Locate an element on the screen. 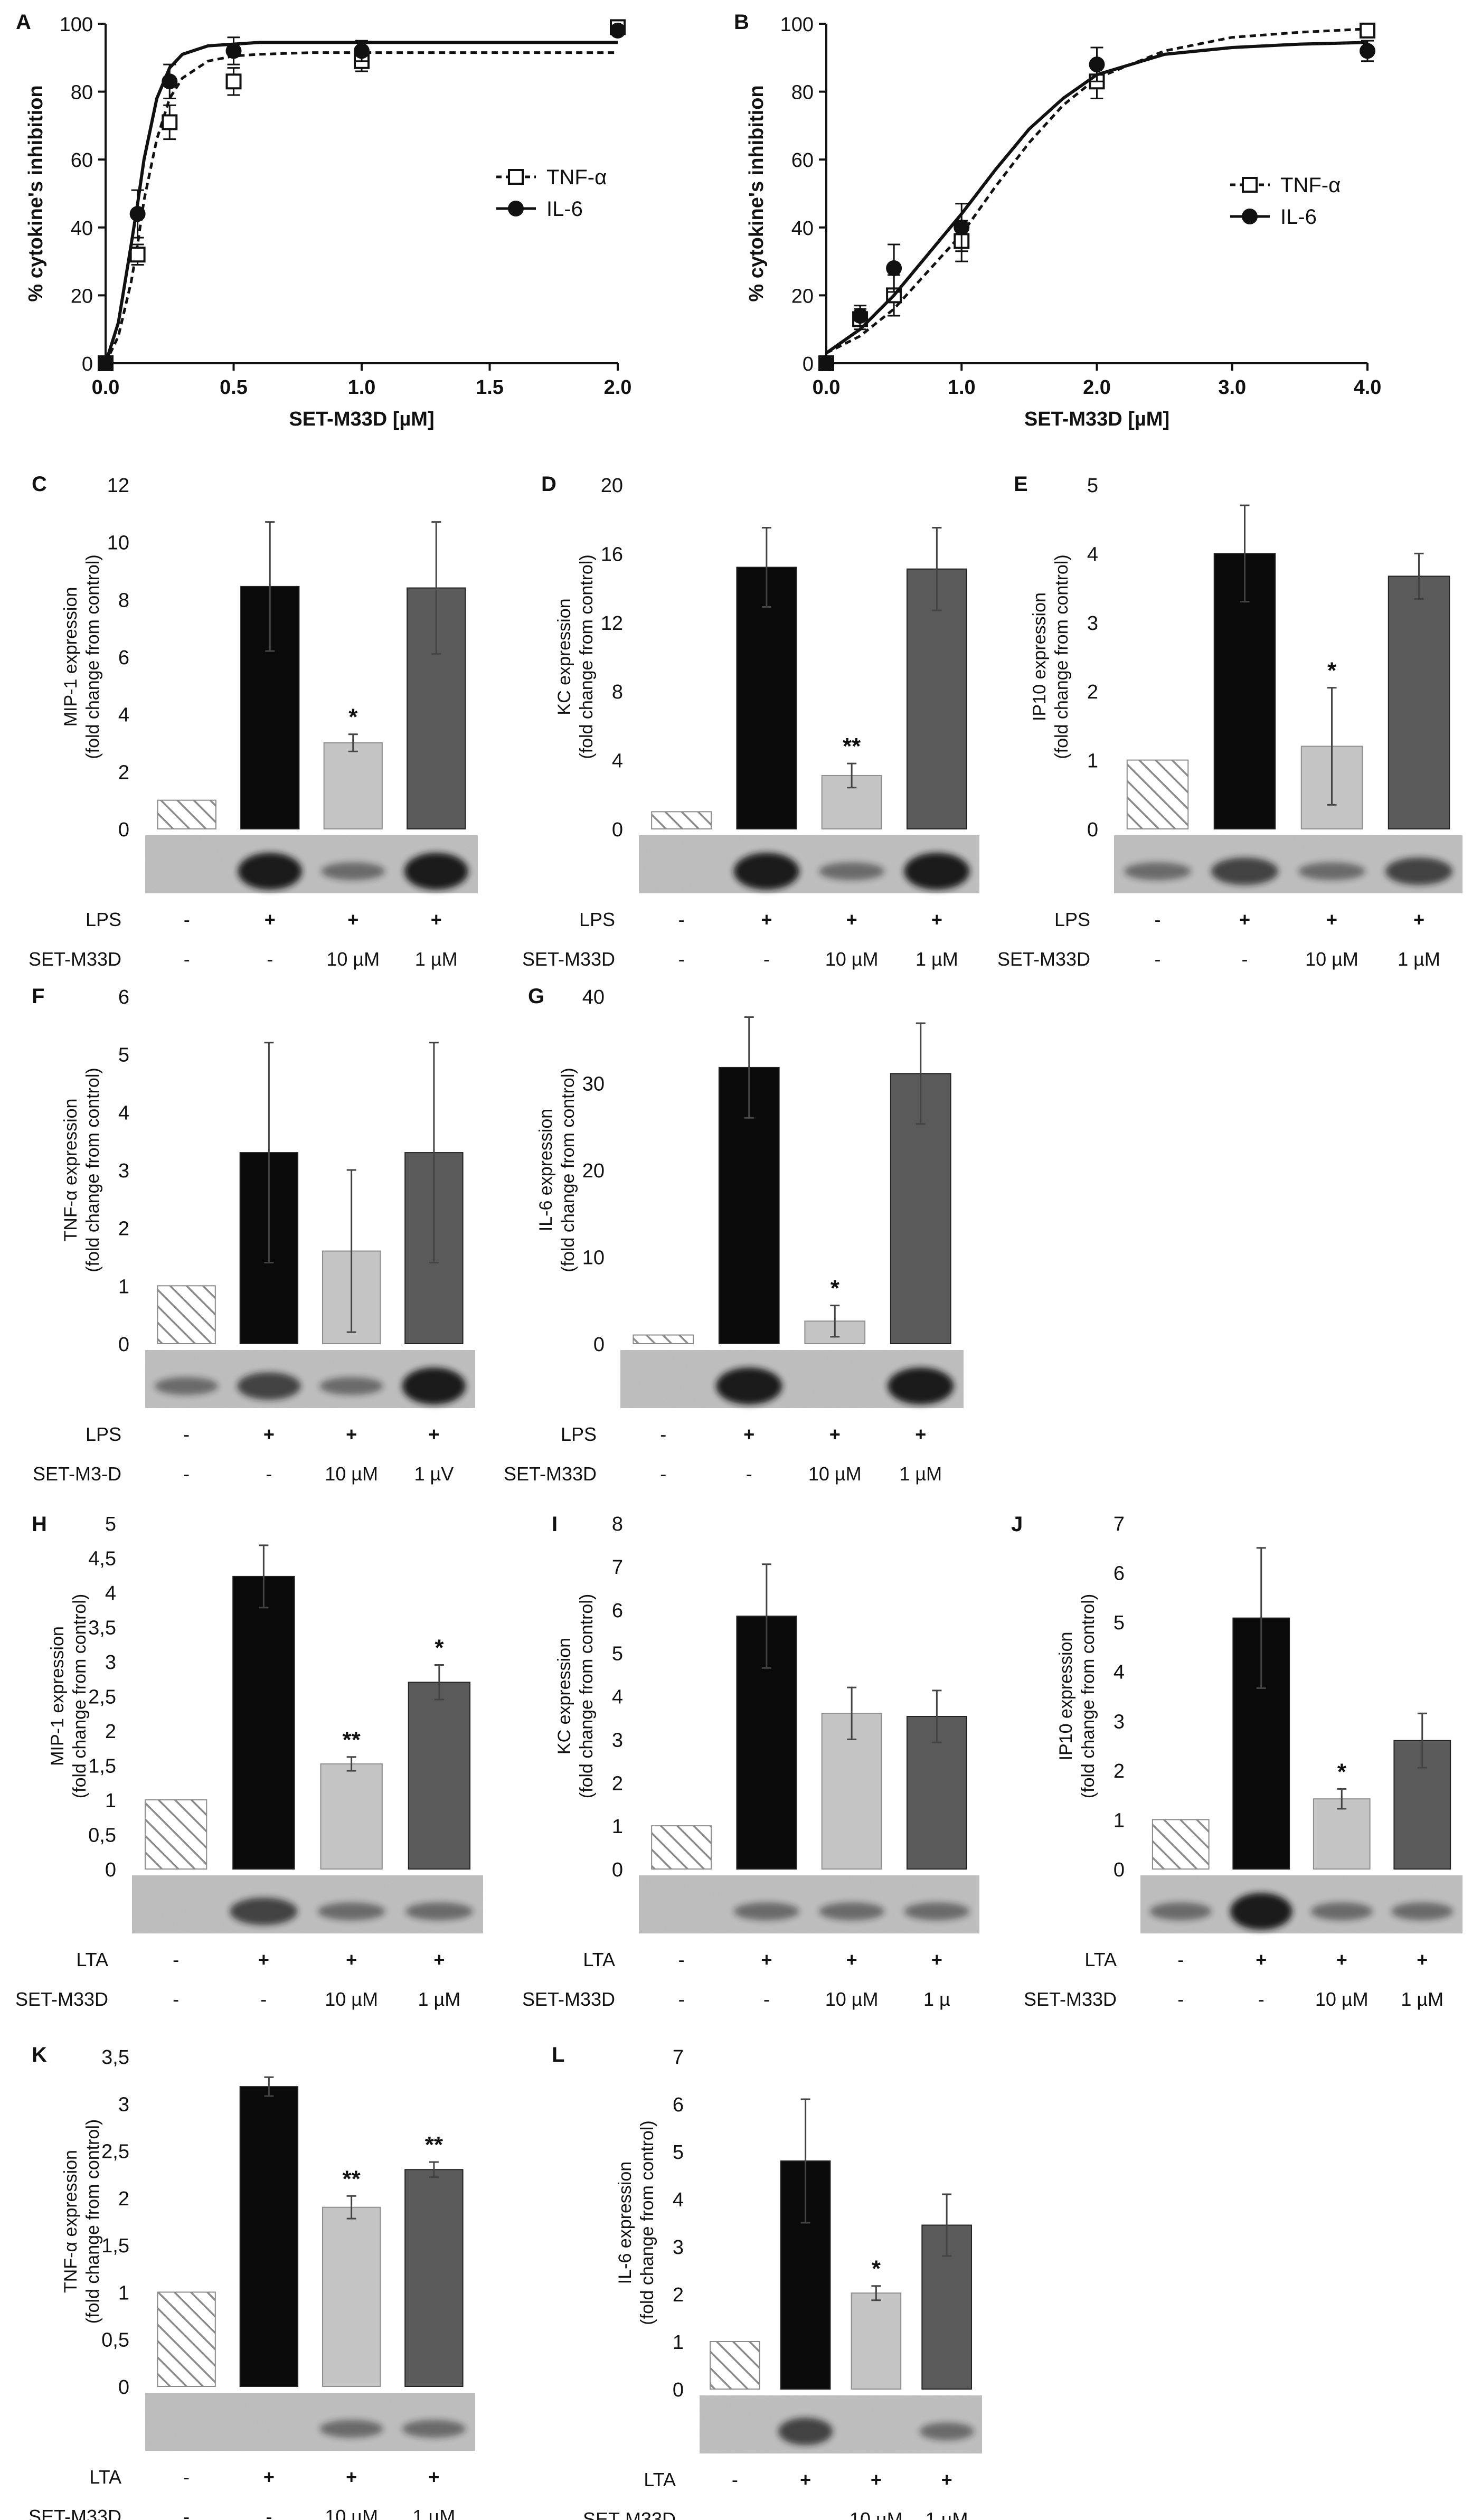 The height and width of the screenshot is (2520, 1472). panel-letter: L is located at coordinates (558, 2054).